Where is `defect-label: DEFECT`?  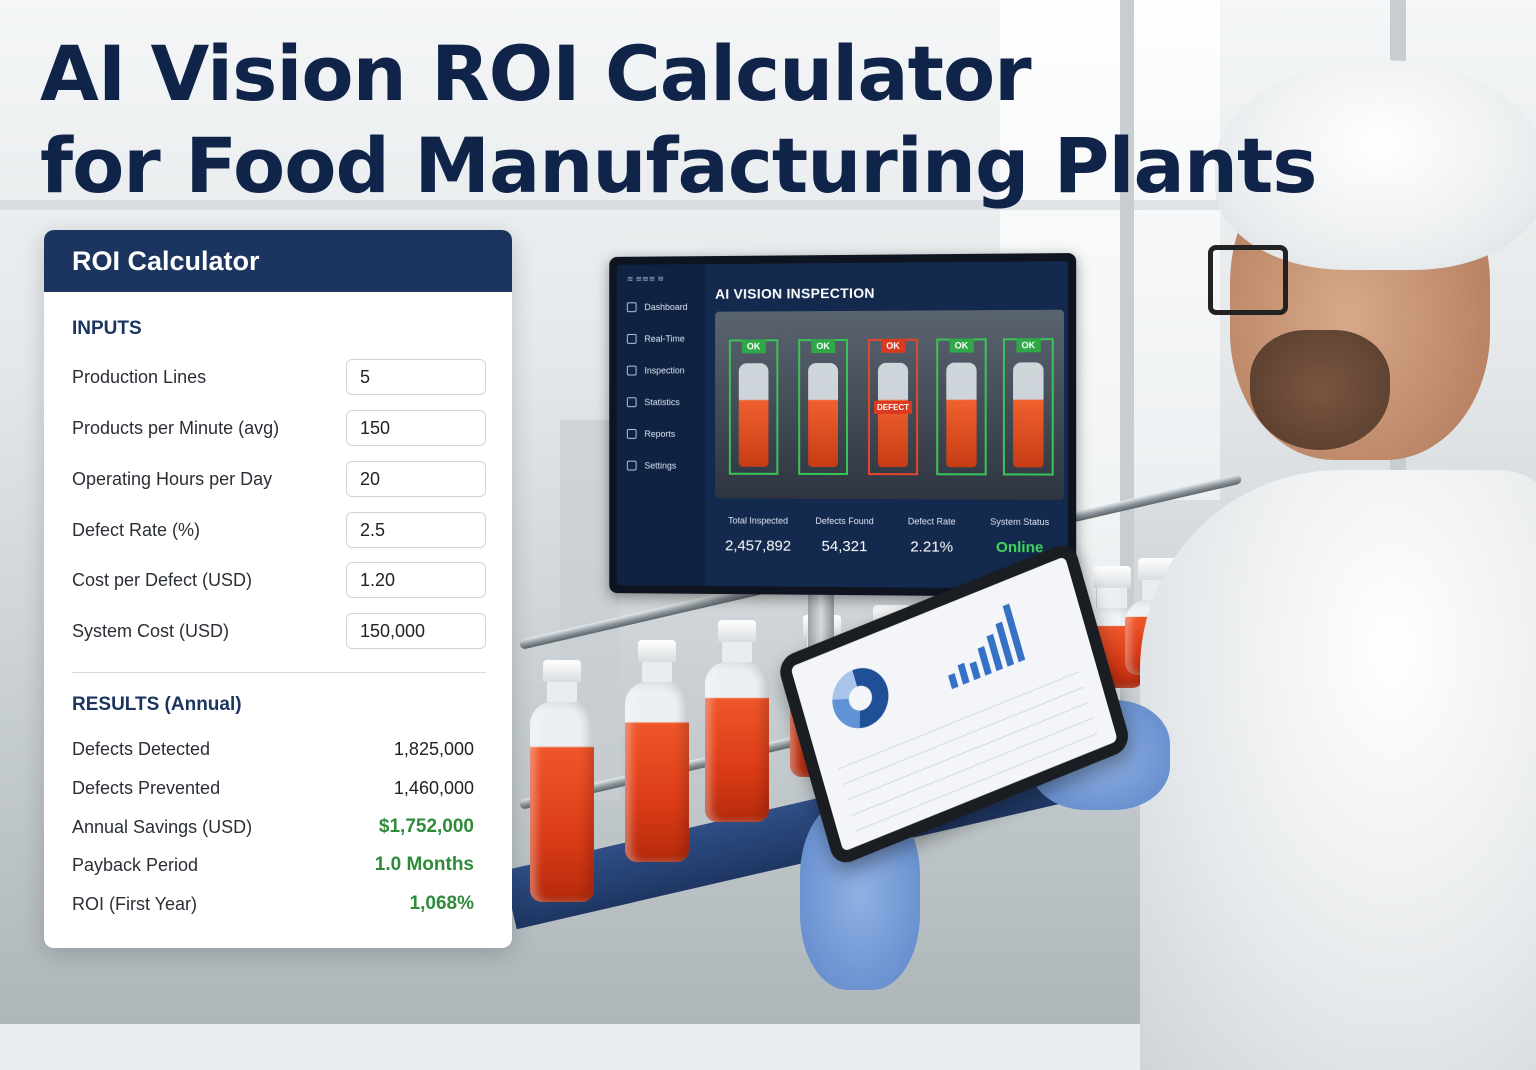
defect-label: DEFECT is located at coordinates (893, 407).